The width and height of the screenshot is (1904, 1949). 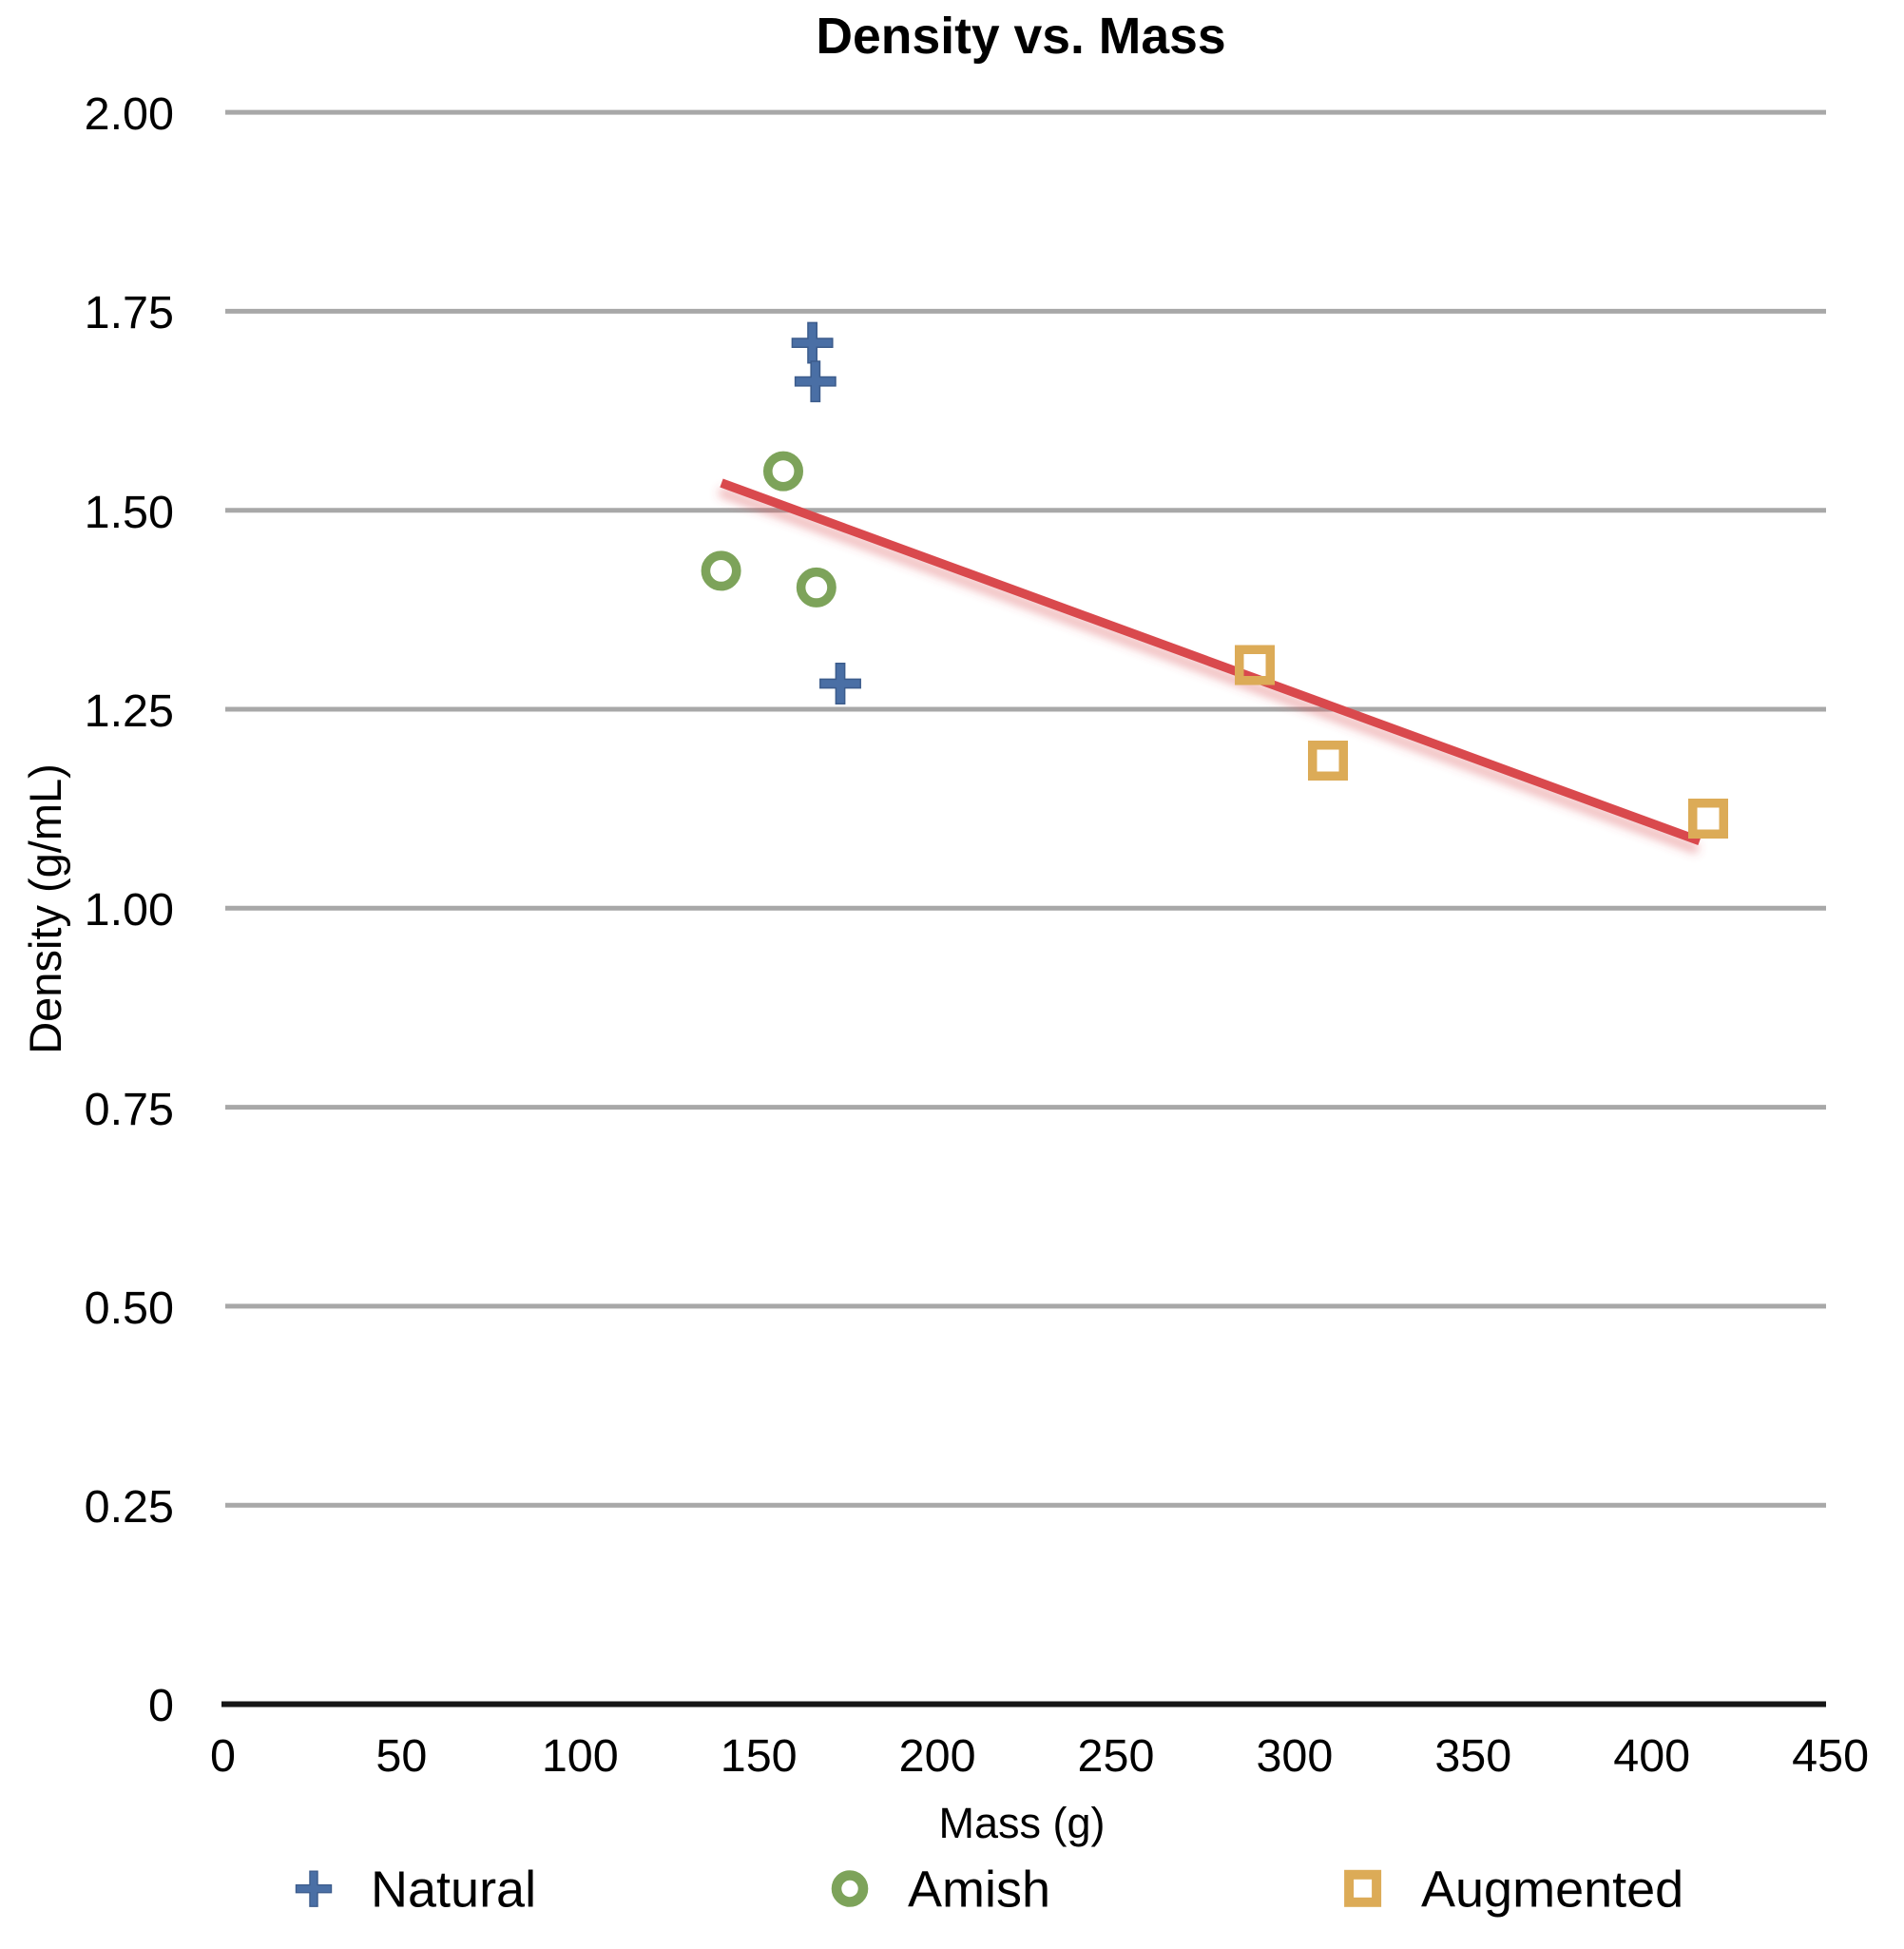 What do you see at coordinates (1831, 1756) in the screenshot?
I see `svg-text: 450` at bounding box center [1831, 1756].